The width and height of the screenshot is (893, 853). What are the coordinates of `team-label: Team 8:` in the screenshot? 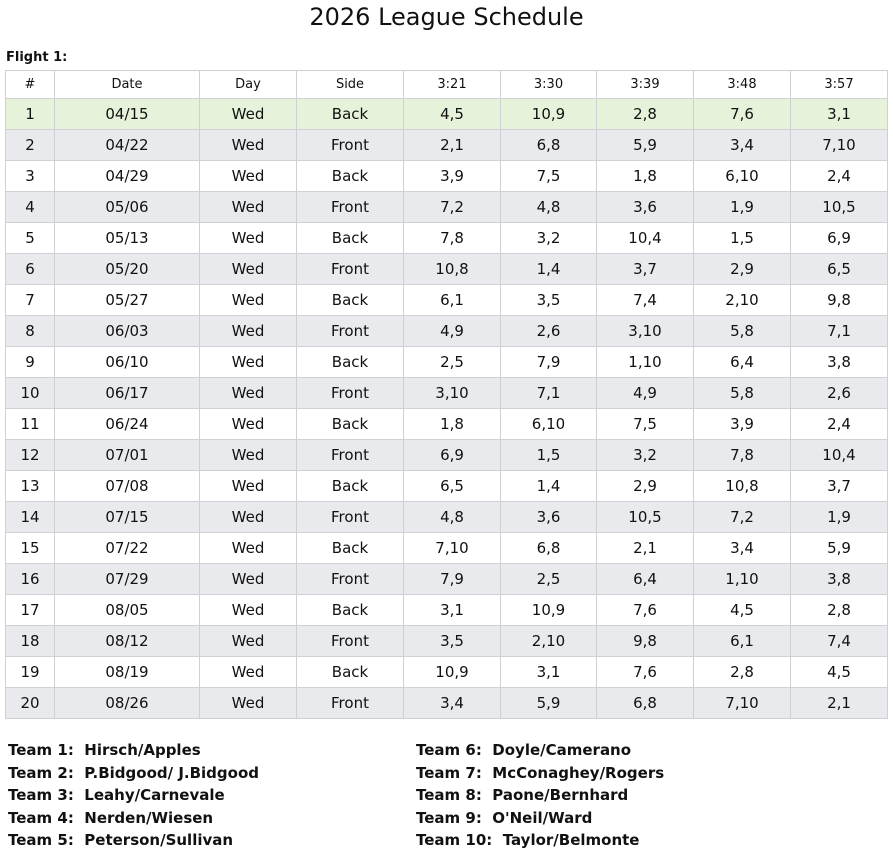 It's located at (449, 795).